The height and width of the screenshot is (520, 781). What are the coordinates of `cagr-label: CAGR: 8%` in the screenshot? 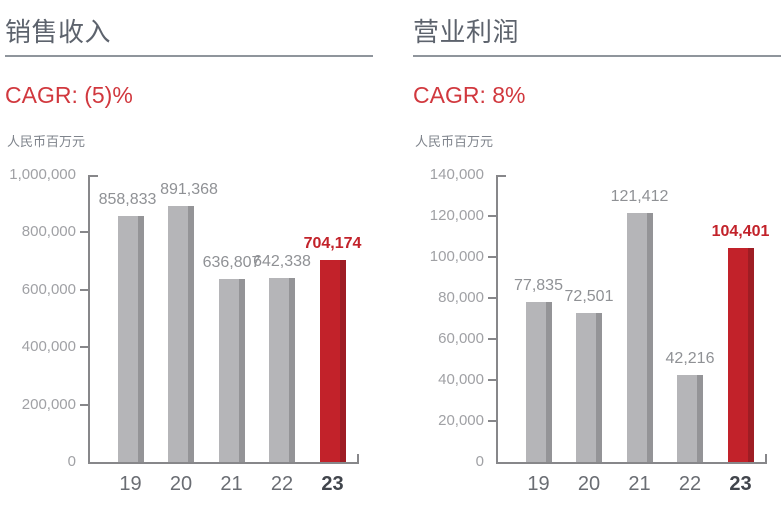 It's located at (469, 95).